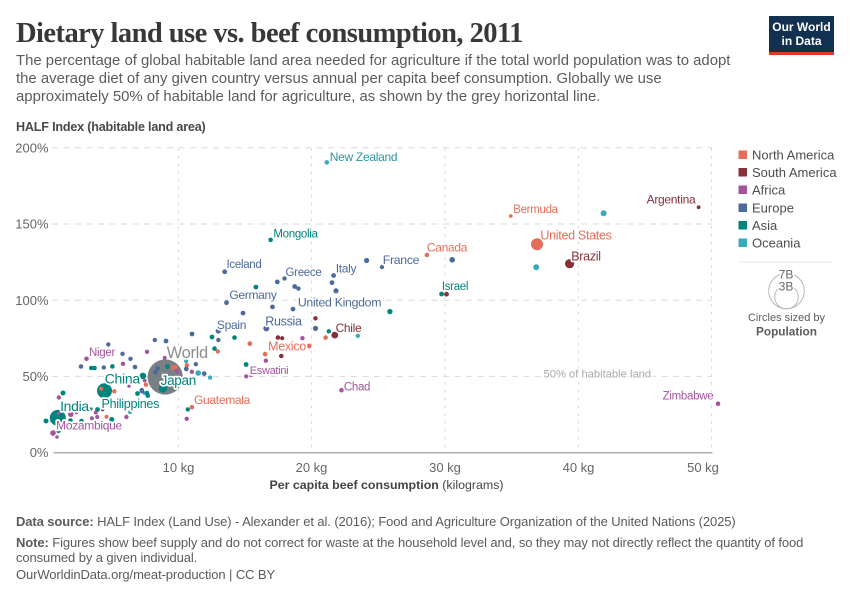  What do you see at coordinates (244, 265) in the screenshot?
I see `svg-text: Iceland` at bounding box center [244, 265].